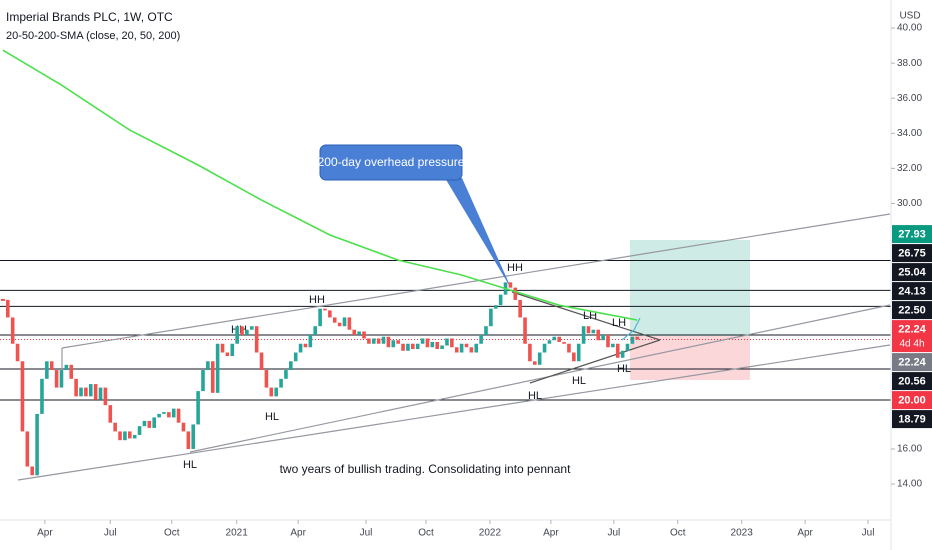 The image size is (932, 550). Describe the element at coordinates (490, 533) in the screenshot. I see `x-tick-label: 2022` at that location.